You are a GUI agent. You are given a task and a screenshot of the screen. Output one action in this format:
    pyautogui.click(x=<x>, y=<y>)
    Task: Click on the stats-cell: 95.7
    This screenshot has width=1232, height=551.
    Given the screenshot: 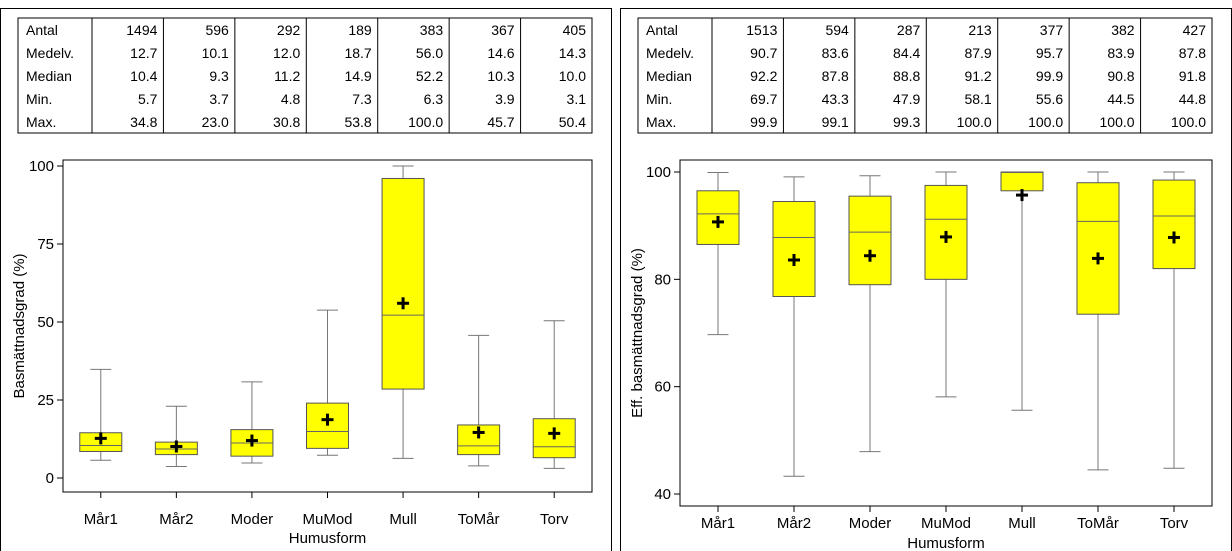 What is the action you would take?
    pyautogui.click(x=1049, y=53)
    